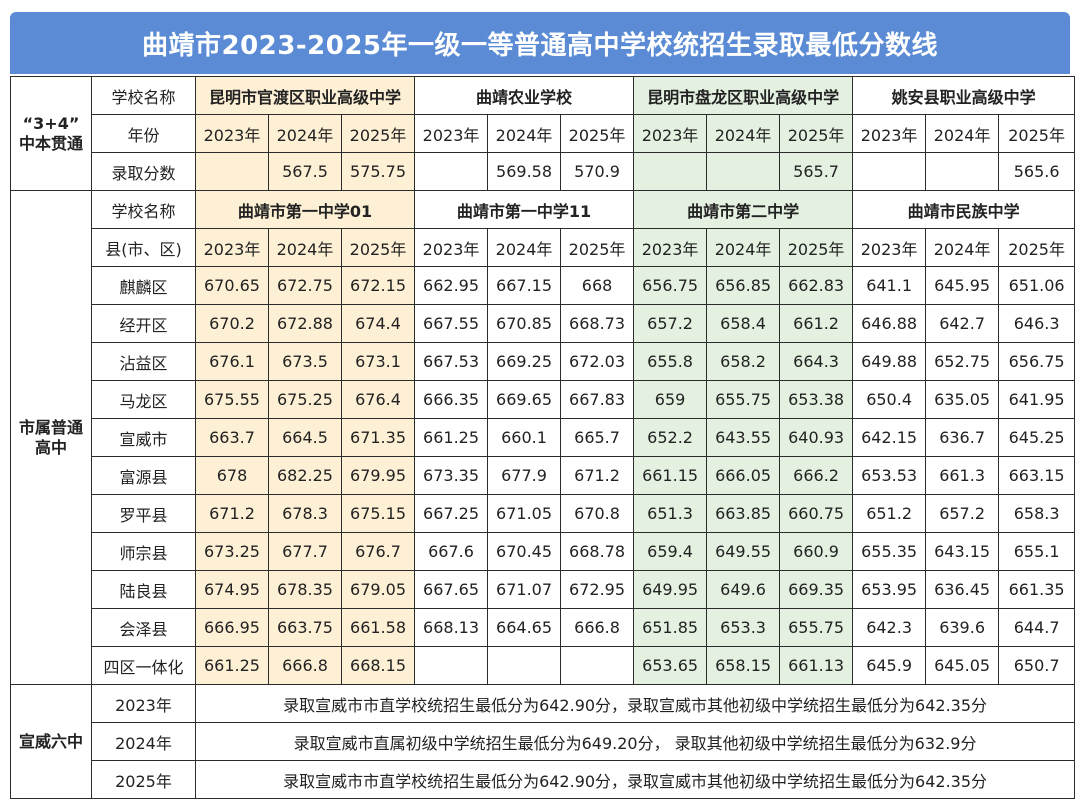  I want to click on score-cell: 656.75, so click(1037, 361).